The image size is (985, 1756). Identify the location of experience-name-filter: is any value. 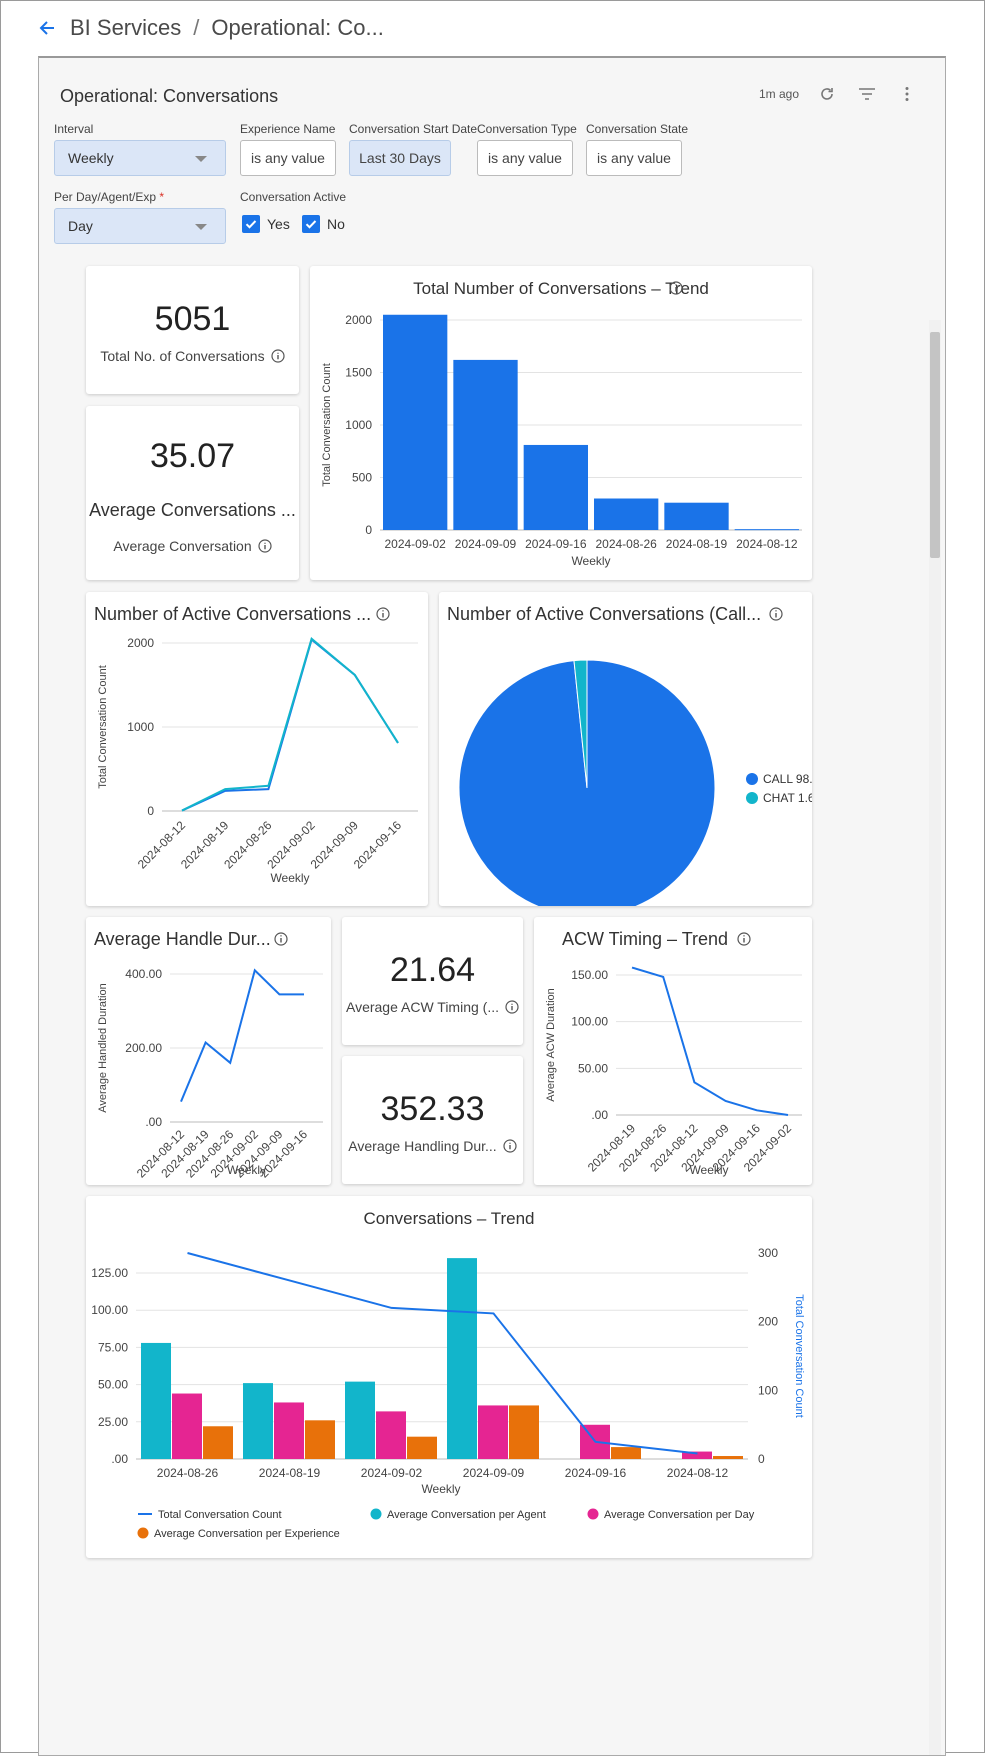
(288, 158).